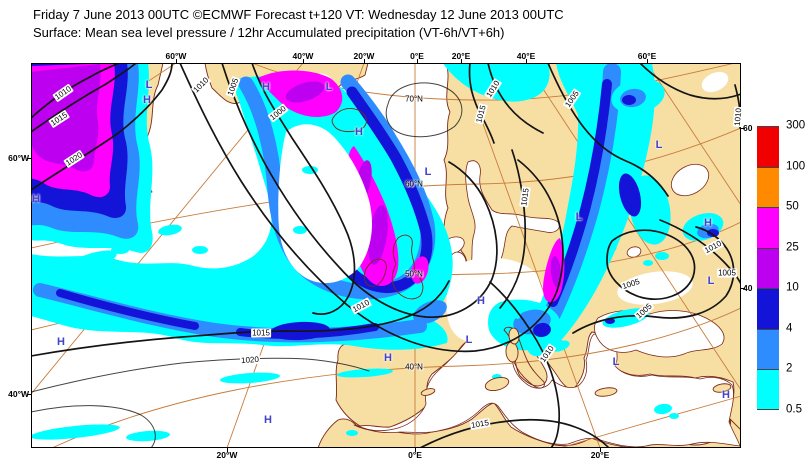  Describe the element at coordinates (417, 56) in the screenshot. I see `edge-label-top: 0°E` at that location.